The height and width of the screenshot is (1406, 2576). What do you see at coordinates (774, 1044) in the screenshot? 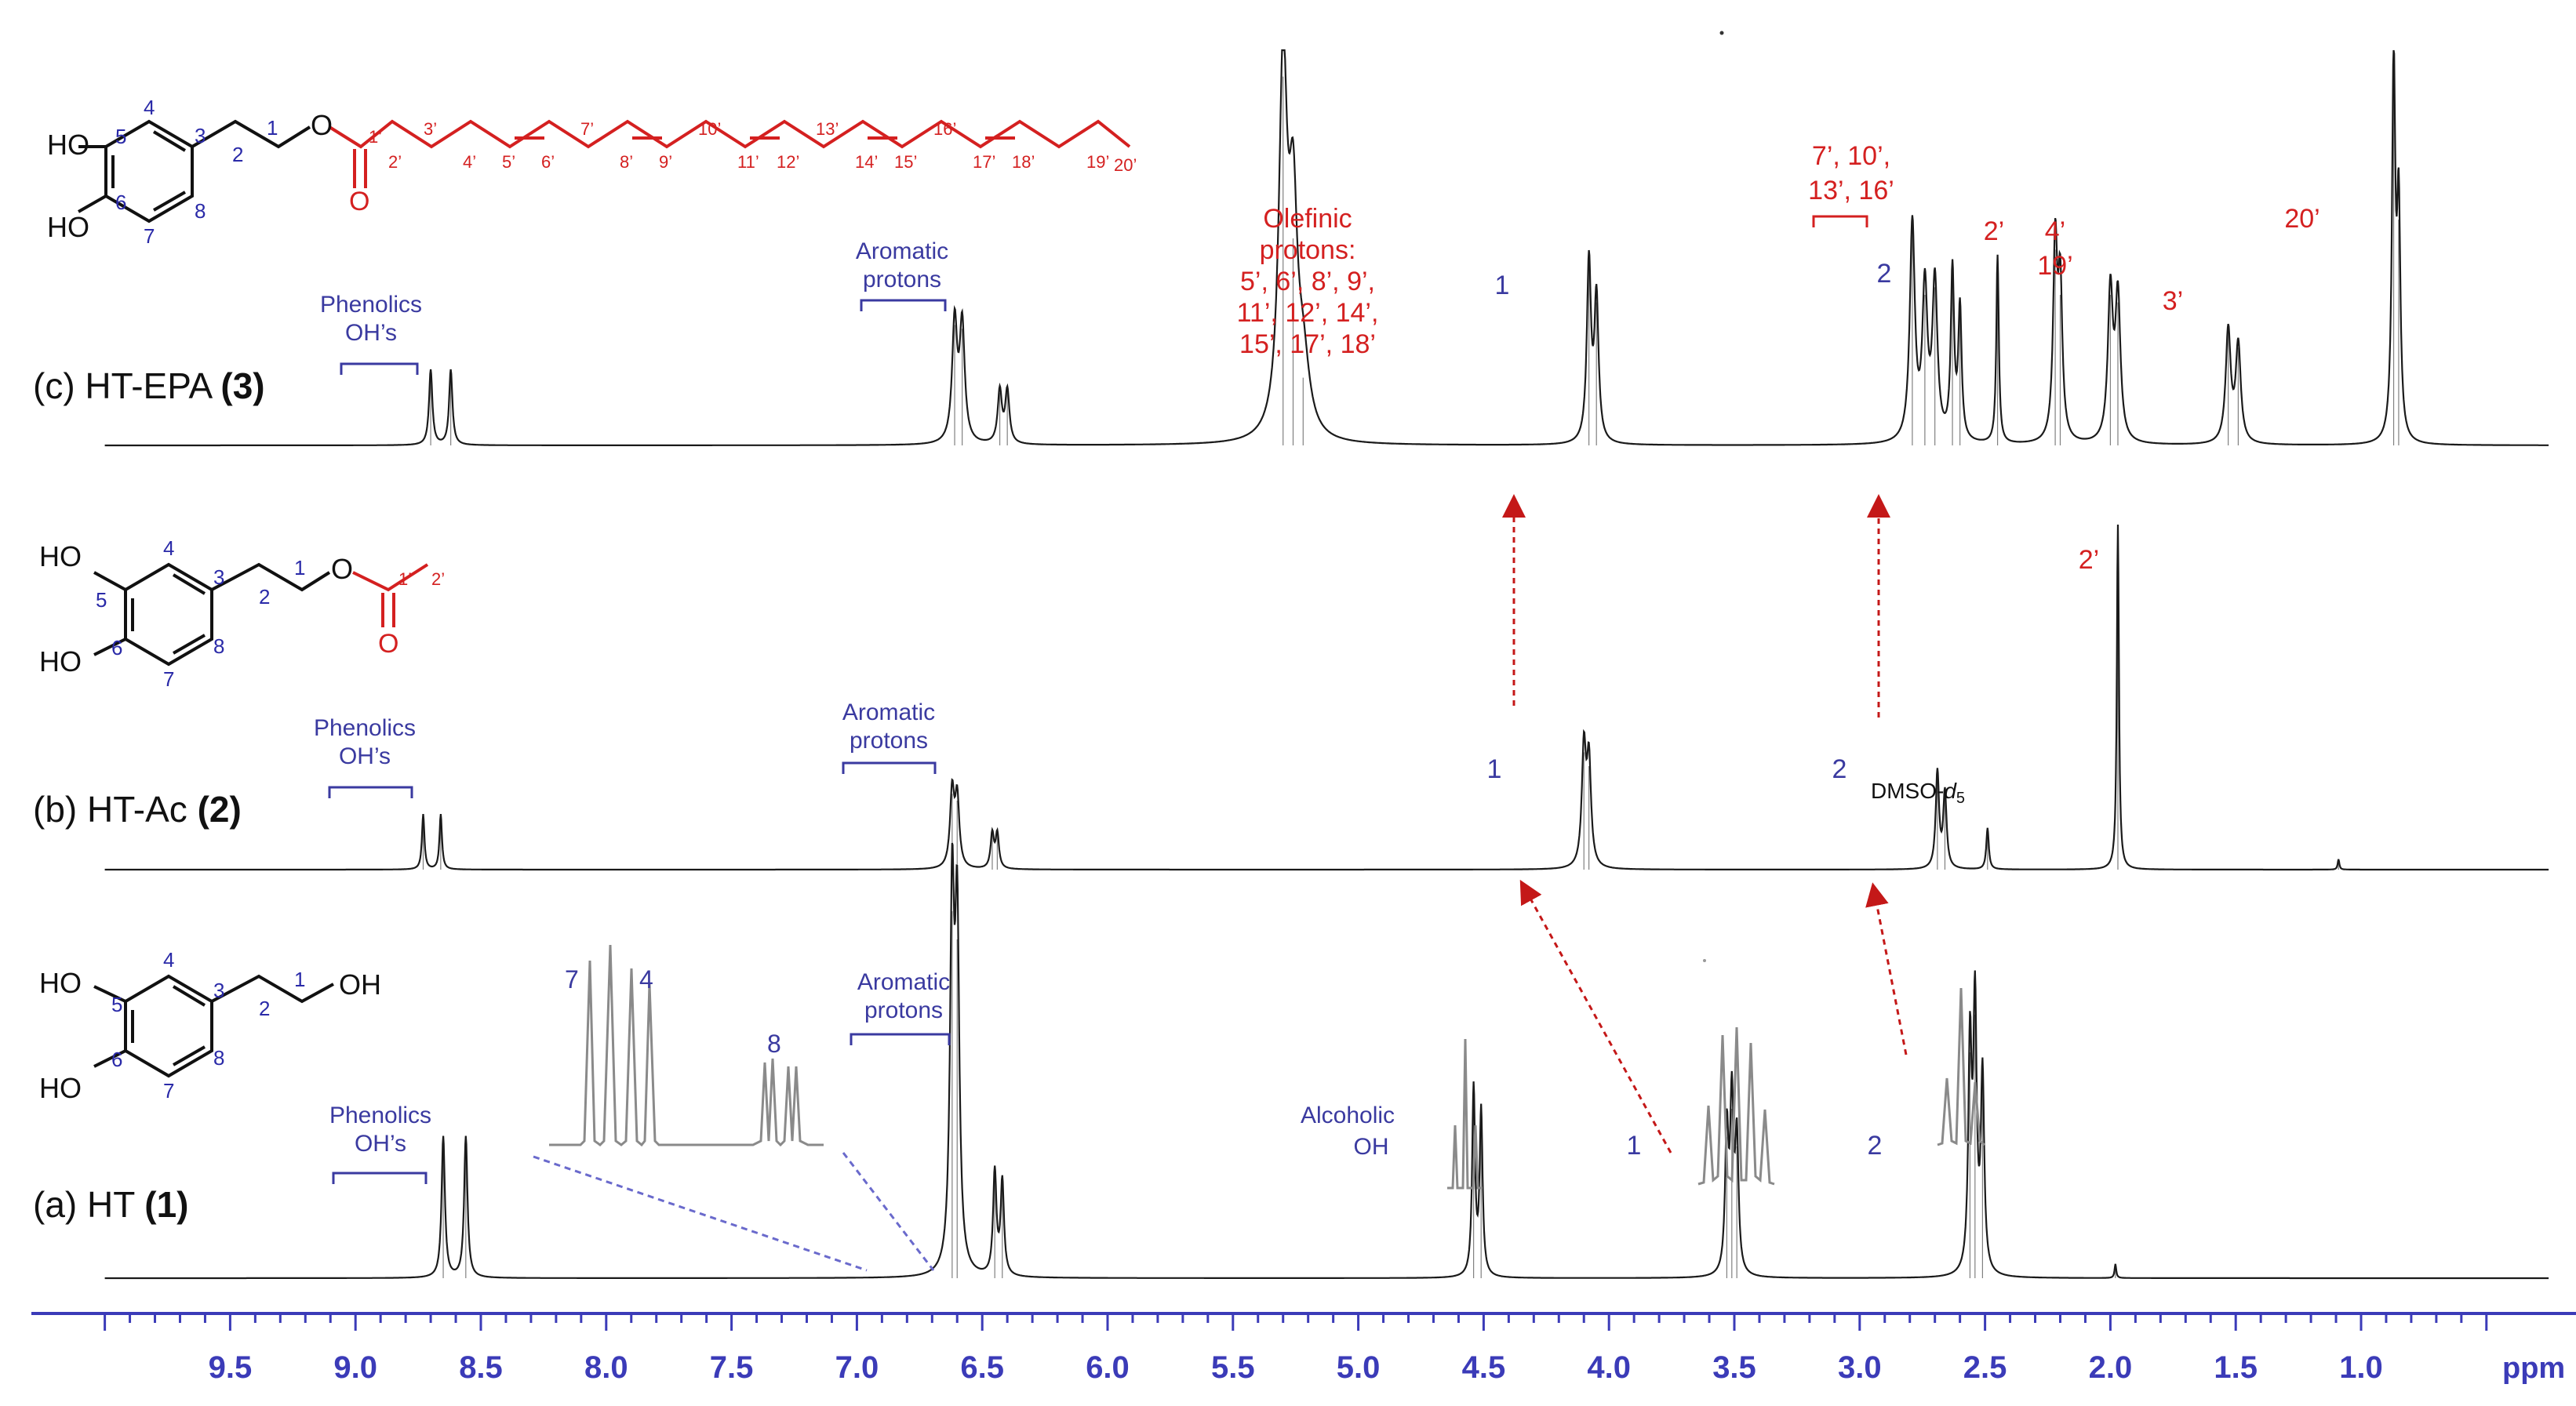
I see `inset-label-8: 8` at bounding box center [774, 1044].